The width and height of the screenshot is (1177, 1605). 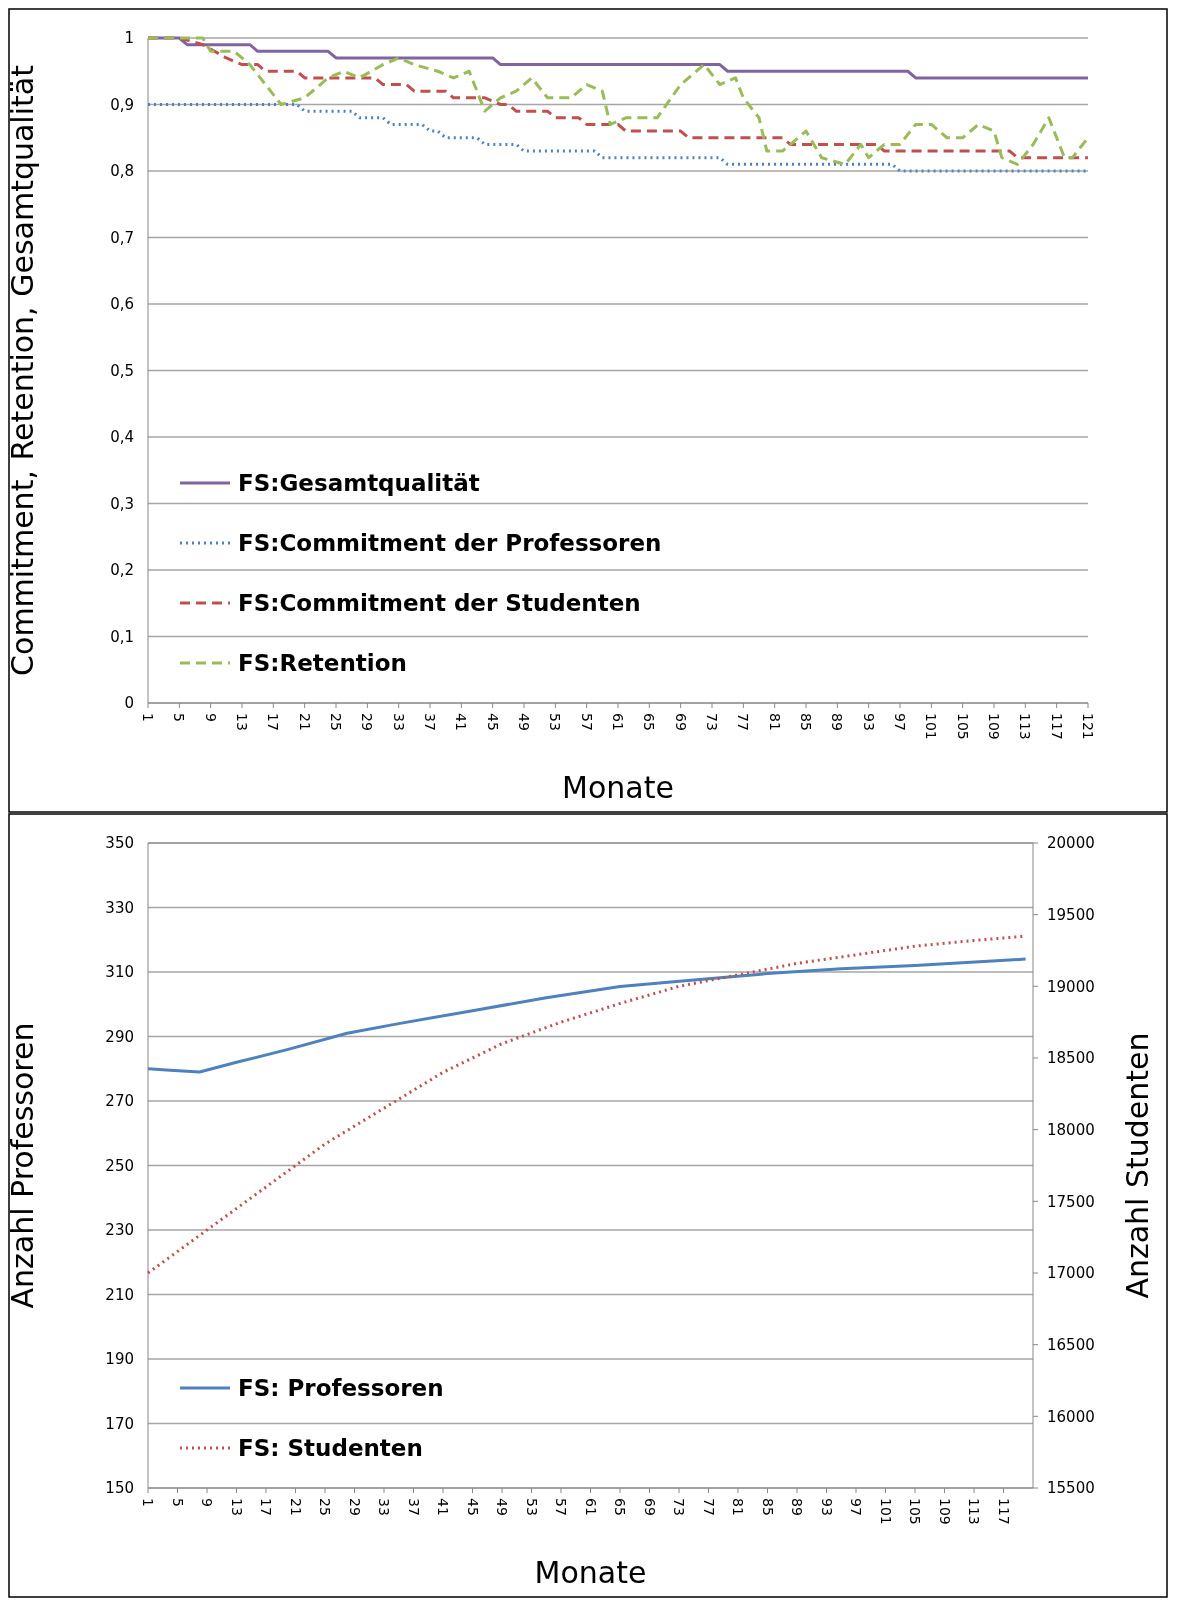 What do you see at coordinates (826, 1507) in the screenshot?
I see `x-tick-label: 93` at bounding box center [826, 1507].